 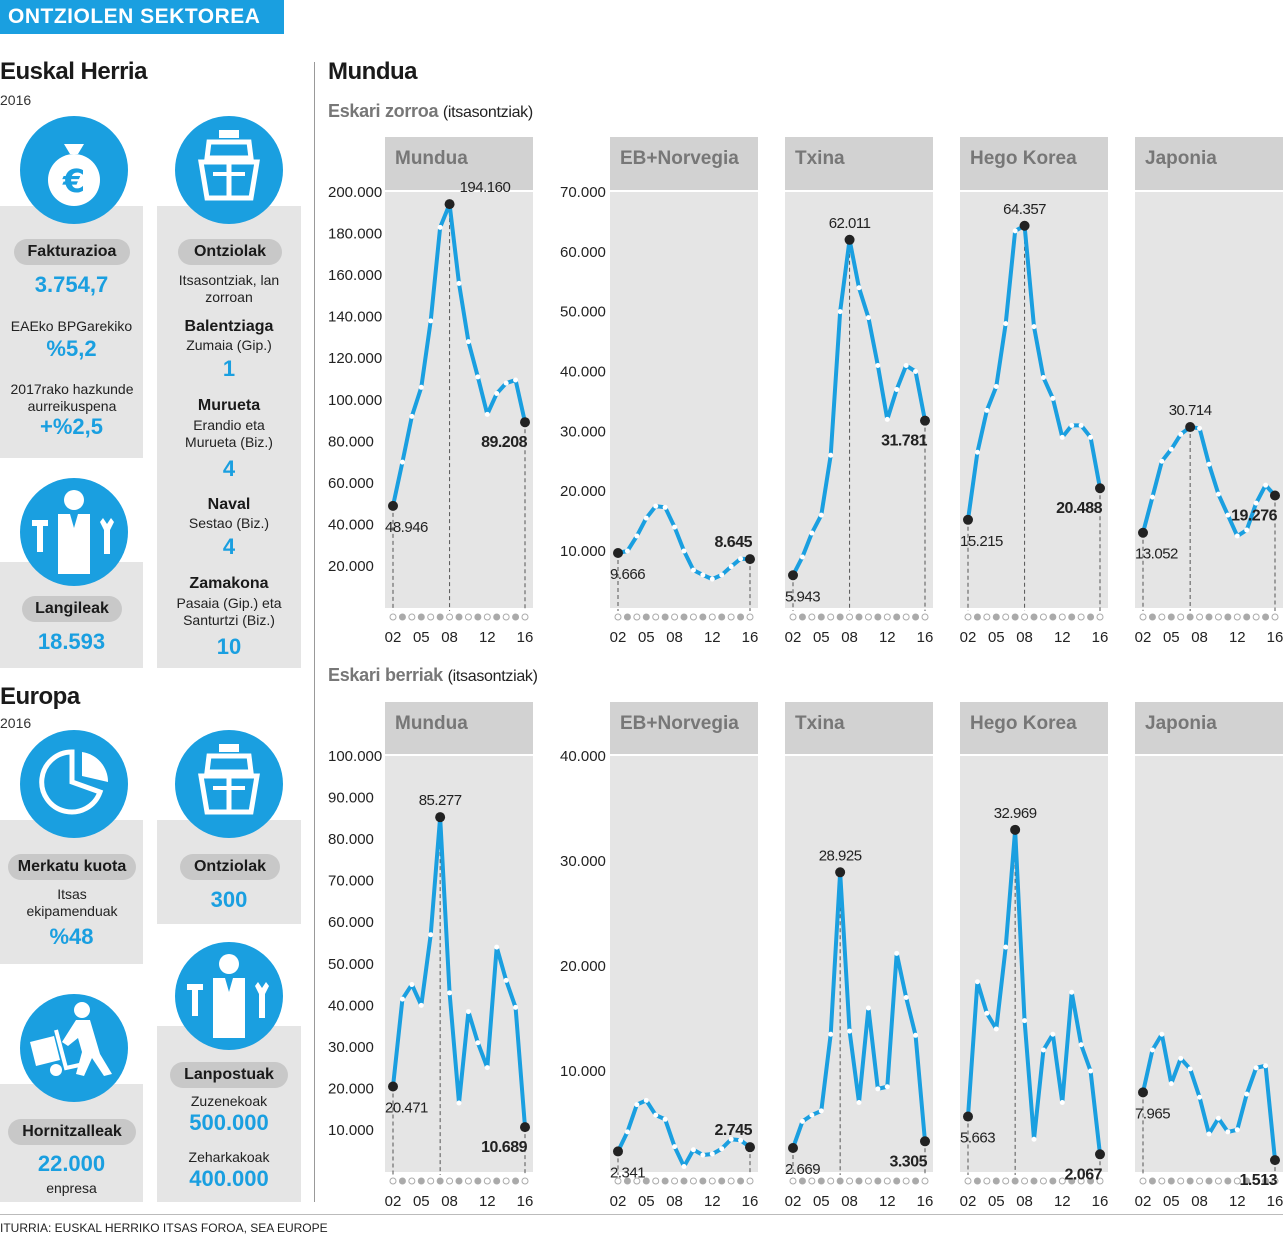 I want to click on y-tick-label: 40.000, so click(x=583, y=756).